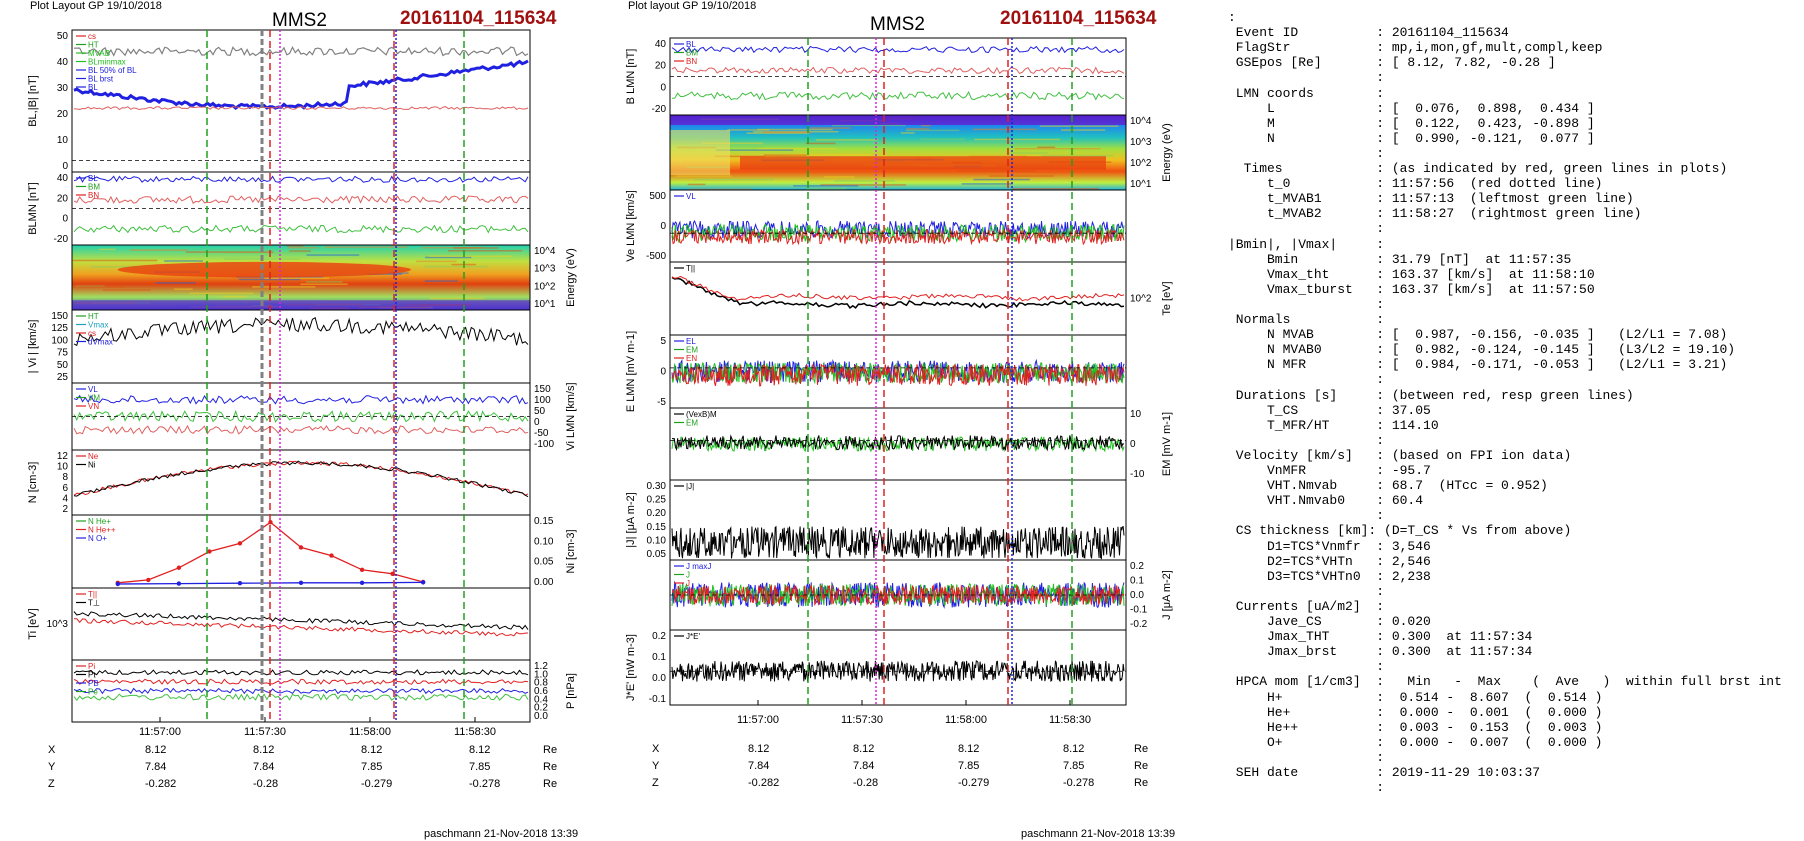  What do you see at coordinates (65, 477) in the screenshot?
I see `y-tick-label: 8` at bounding box center [65, 477].